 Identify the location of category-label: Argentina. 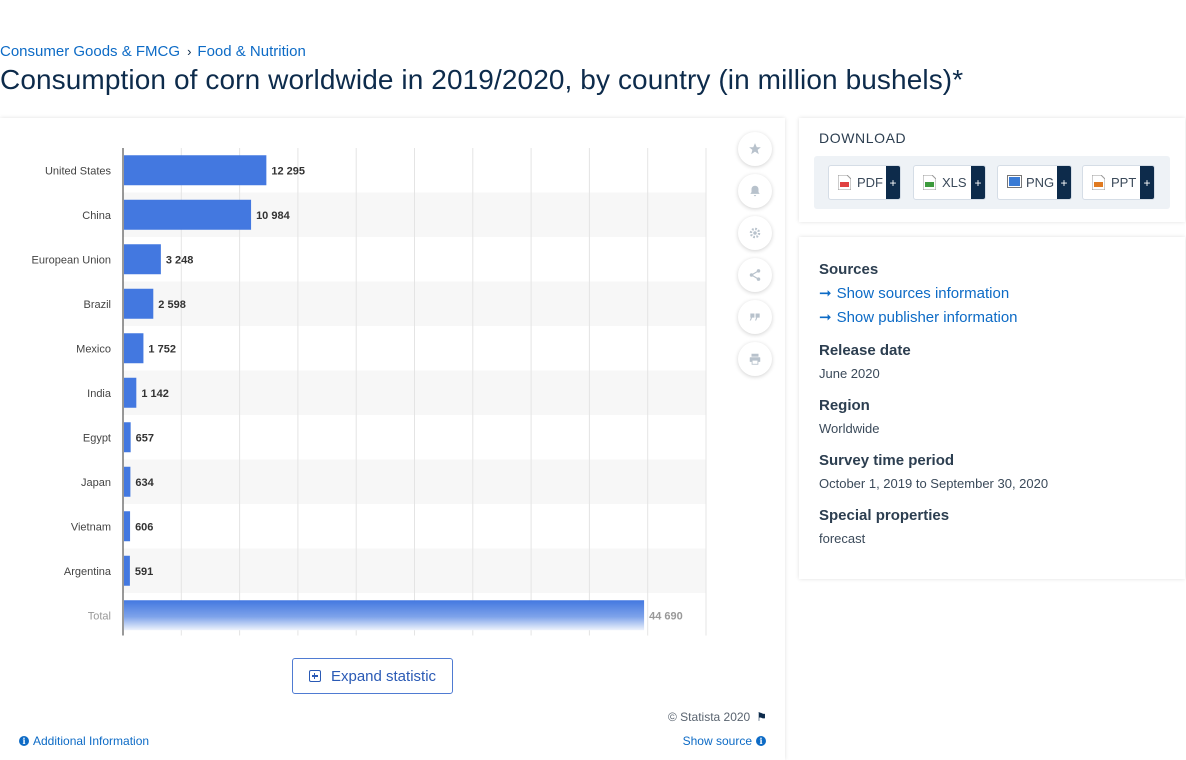
(88, 572).